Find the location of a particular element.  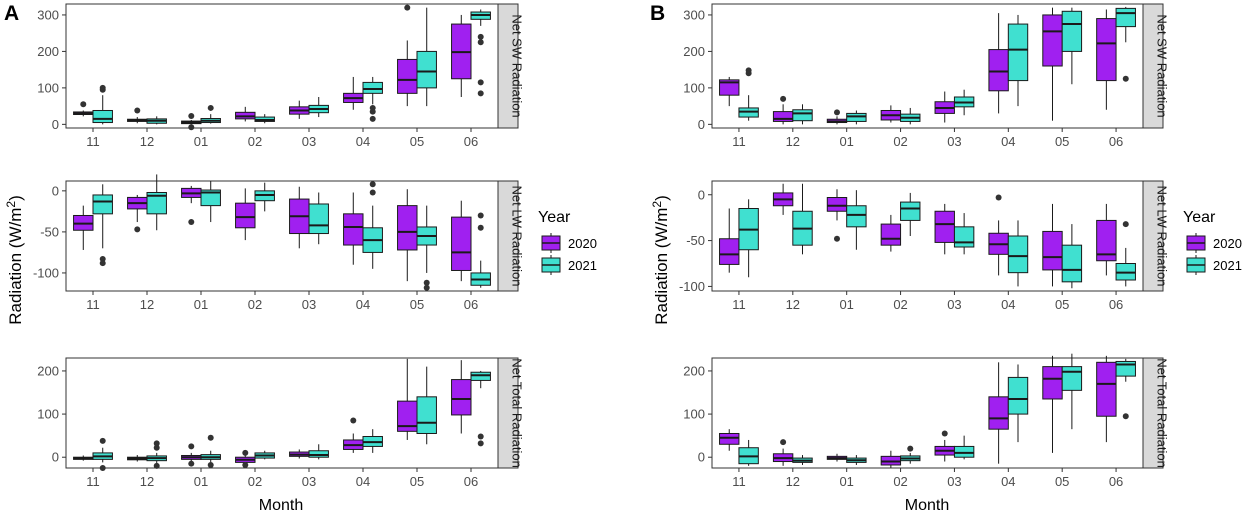

y-tick-label: -50 is located at coordinates (695, 240).